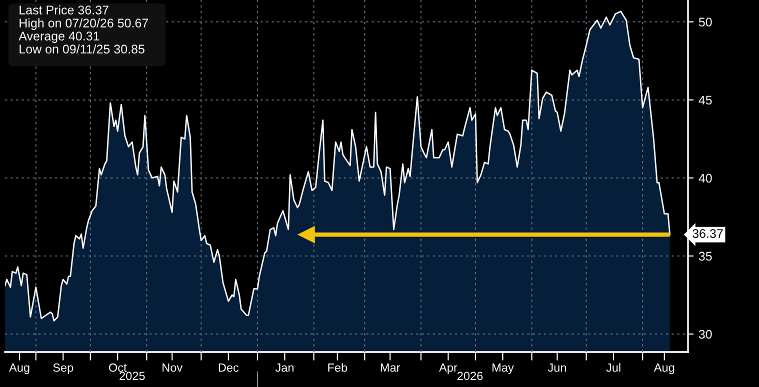 The width and height of the screenshot is (759, 387). I want to click on y-tick-label: 35, so click(705, 256).